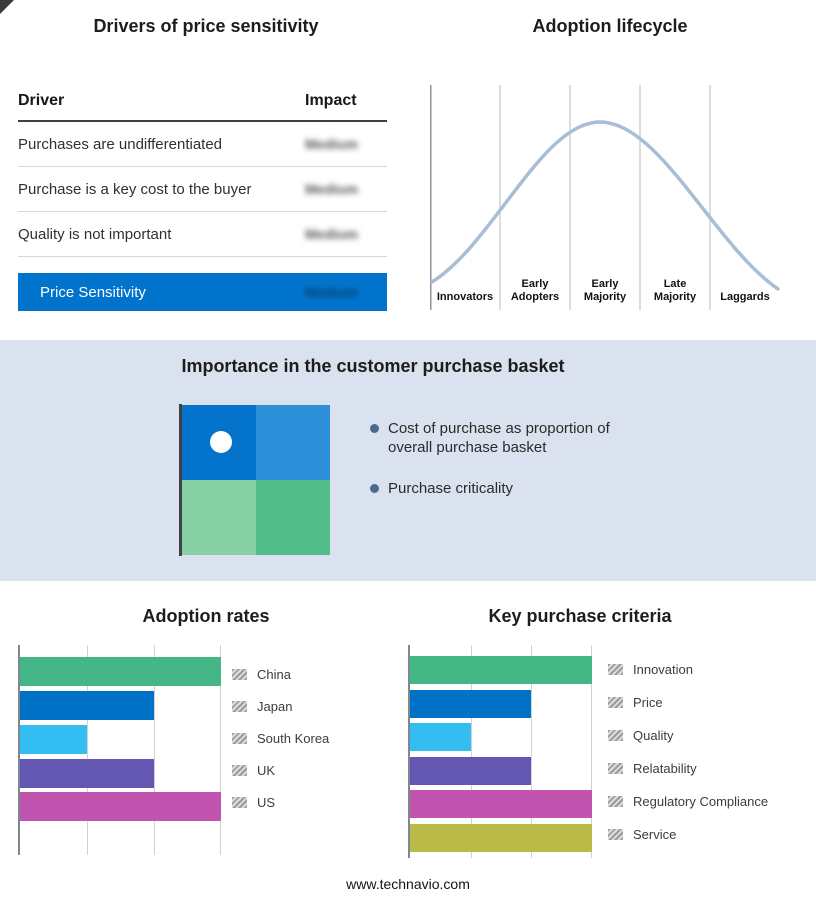  I want to click on legend-item: Regulatory Compliance, so click(688, 801).